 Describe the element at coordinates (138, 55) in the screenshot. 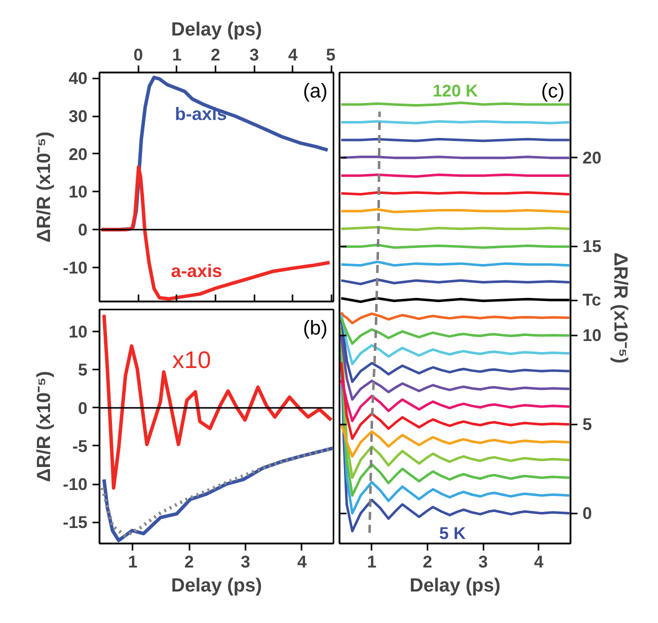

I see `x-tick-label: 0` at that location.